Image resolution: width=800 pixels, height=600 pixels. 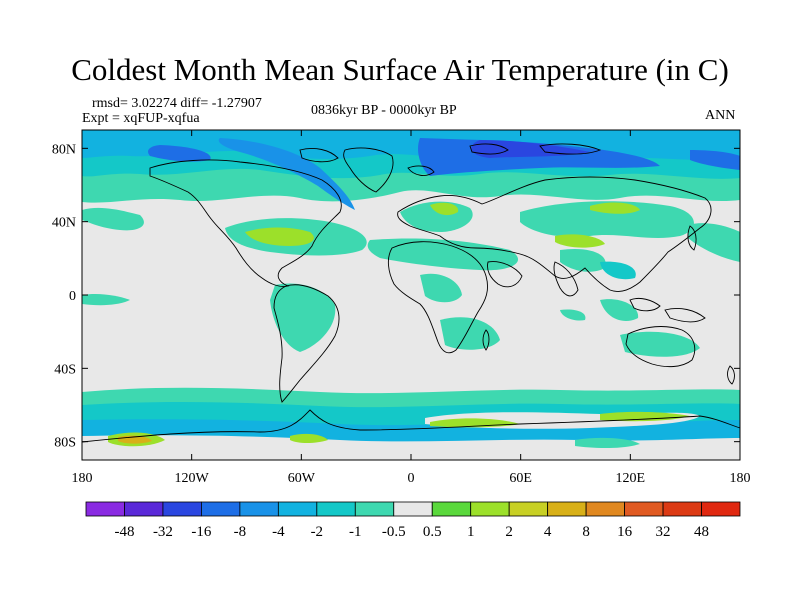 What do you see at coordinates (72, 296) in the screenshot?
I see `lat-tick-label: 0` at bounding box center [72, 296].